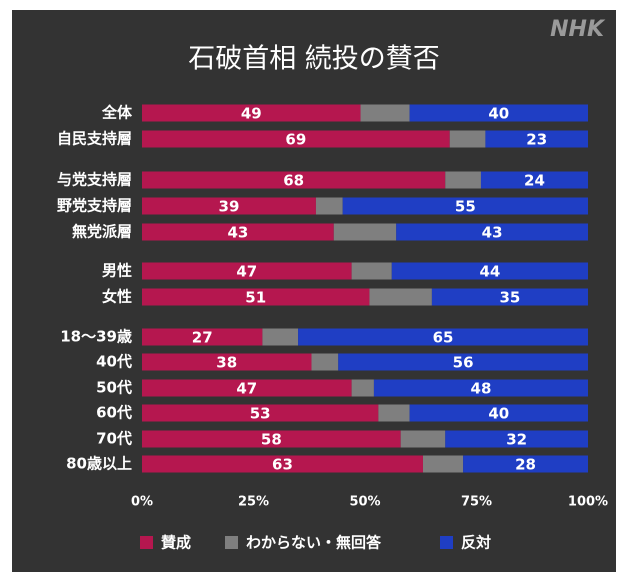 The width and height of the screenshot is (628, 588). Describe the element at coordinates (94, 206) in the screenshot. I see `category-label: 野党支持層` at that location.